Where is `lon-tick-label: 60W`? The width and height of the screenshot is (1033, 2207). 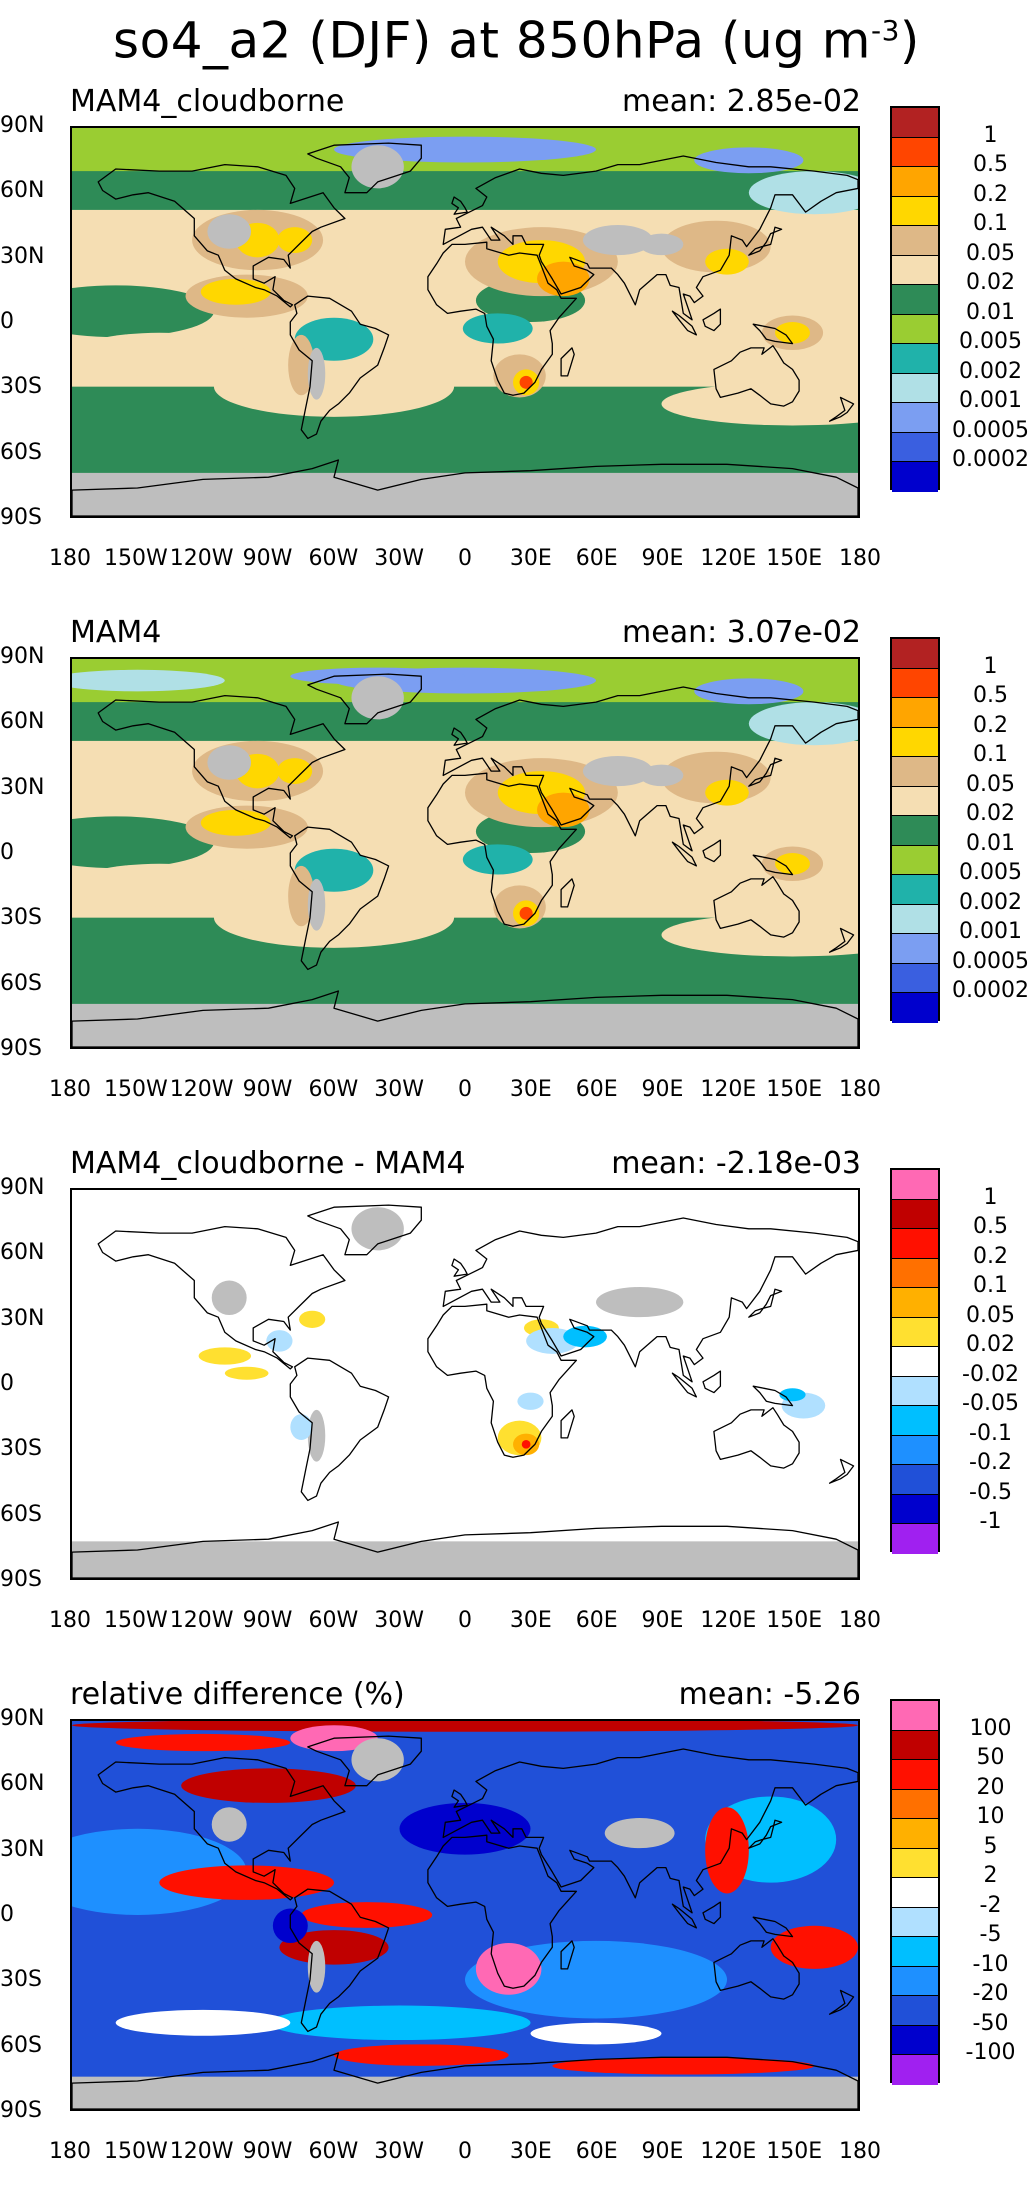 lon-tick-label: 60W is located at coordinates (333, 558).